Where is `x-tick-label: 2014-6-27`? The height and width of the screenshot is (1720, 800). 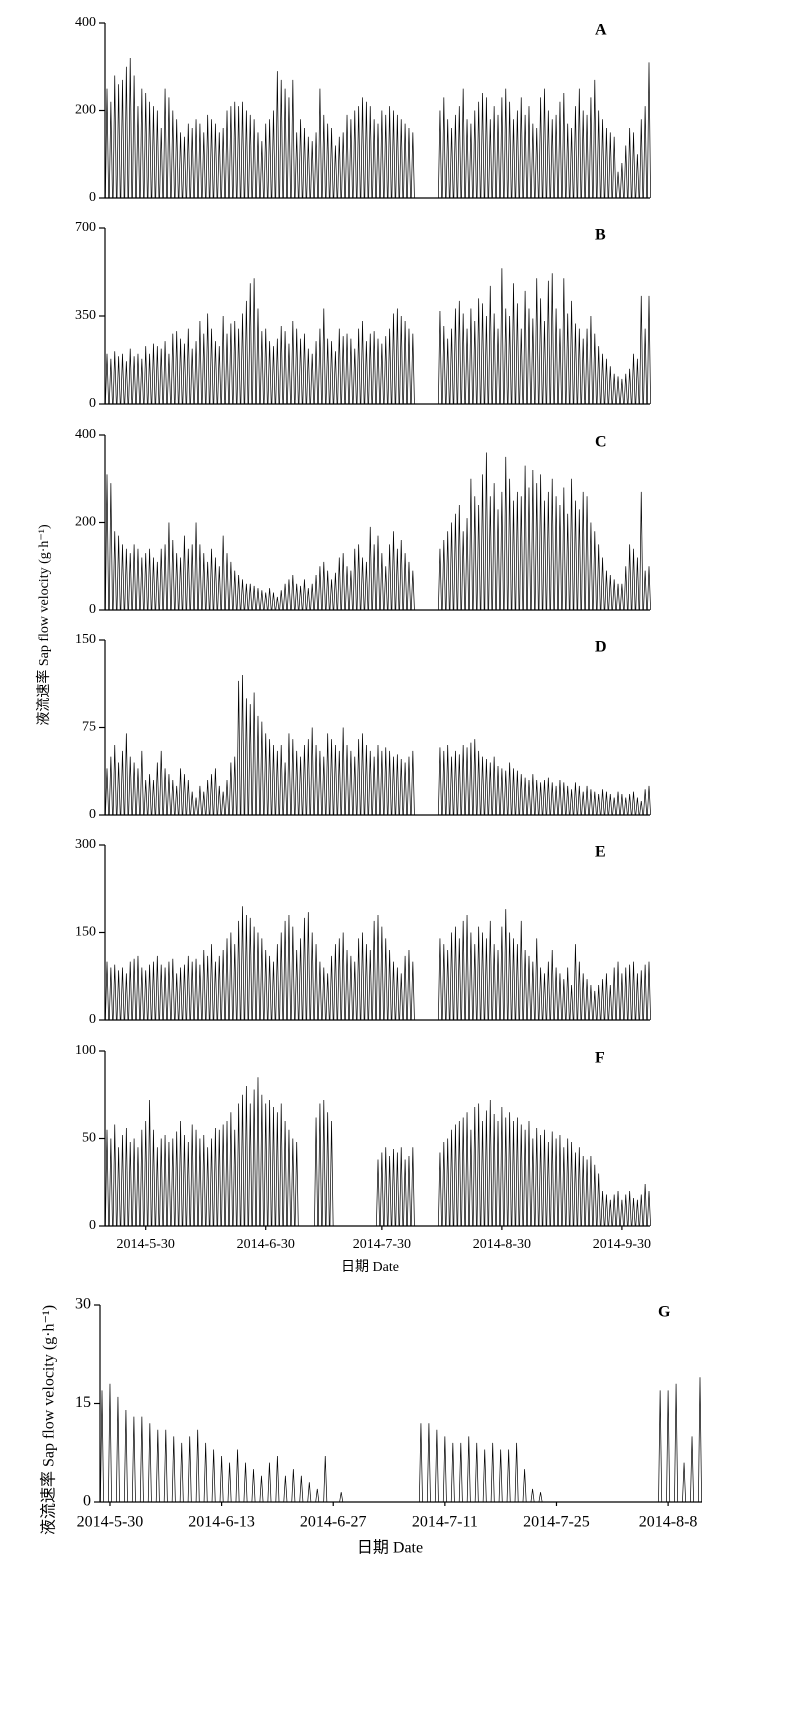
x-tick-label: 2014-6-27 is located at coordinates (333, 1522).